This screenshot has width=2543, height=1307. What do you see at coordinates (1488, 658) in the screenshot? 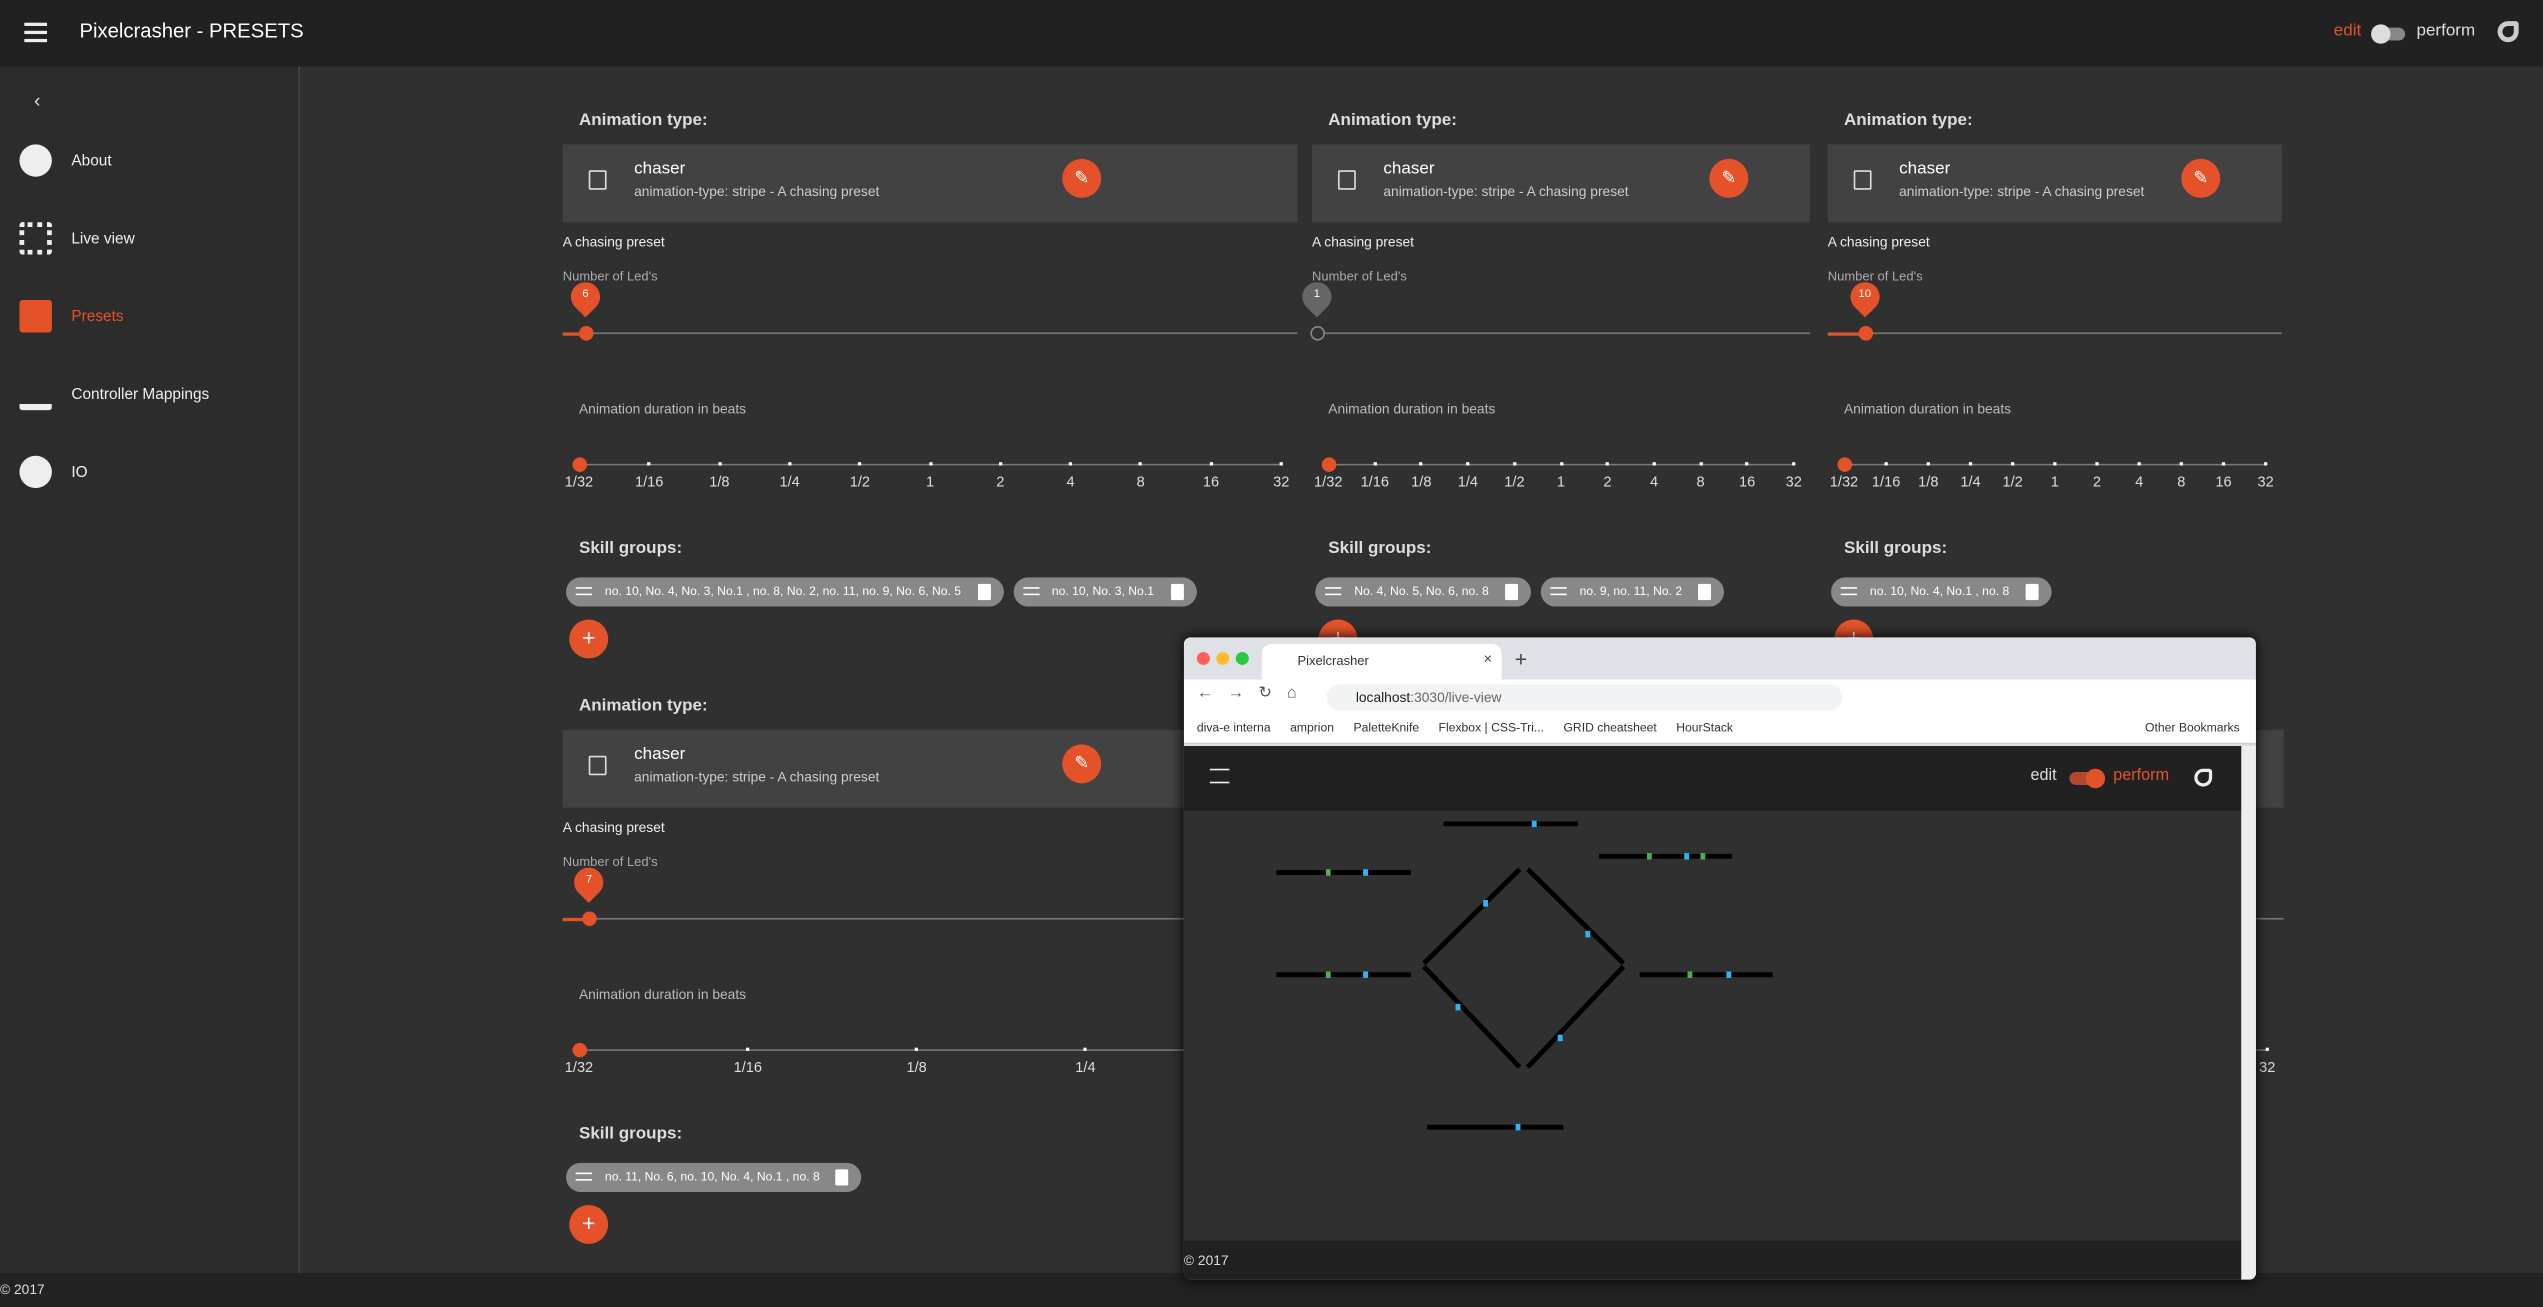
I see `tab-close: ×` at bounding box center [1488, 658].